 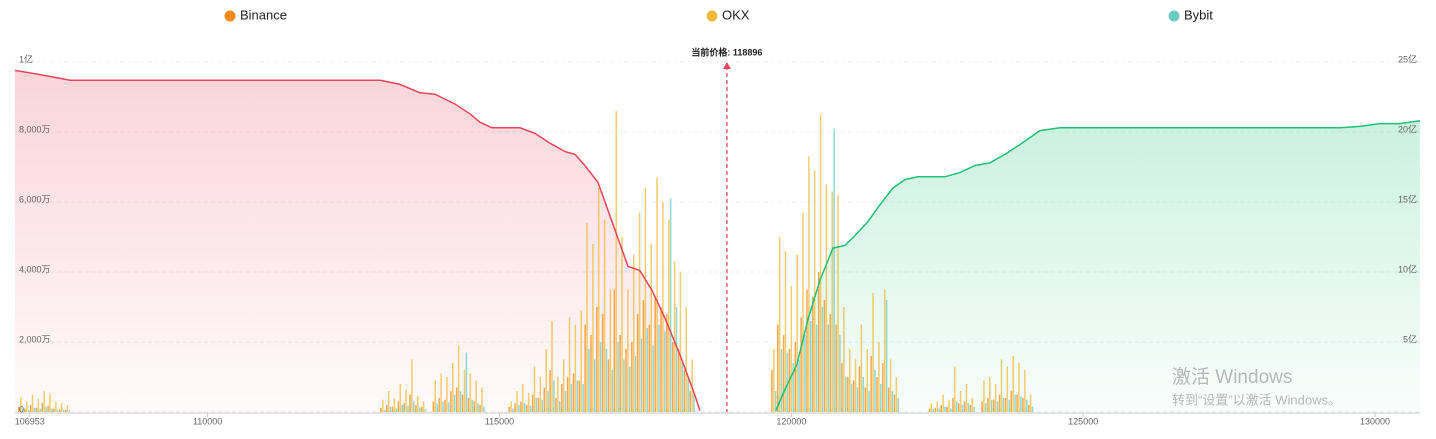 I want to click on watermark-title: 激活 Windows, so click(x=1232, y=377).